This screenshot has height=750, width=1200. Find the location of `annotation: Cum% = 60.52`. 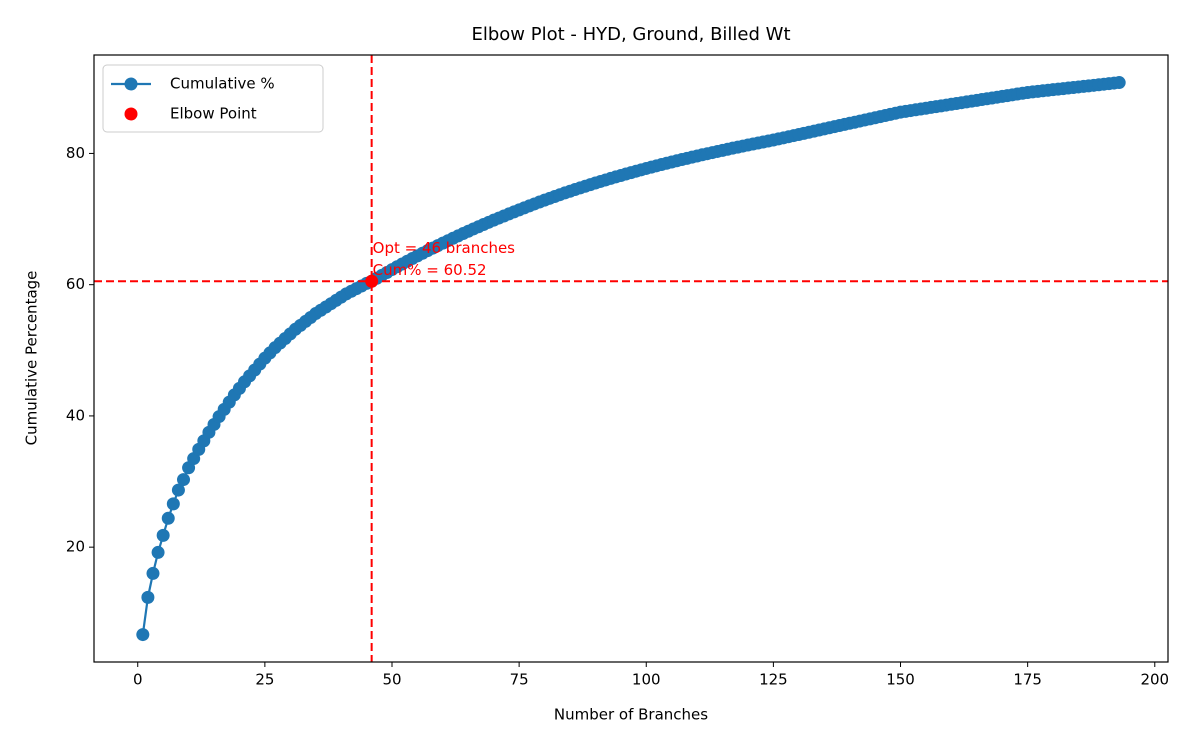

annotation: Cum% = 60.52 is located at coordinates (430, 270).